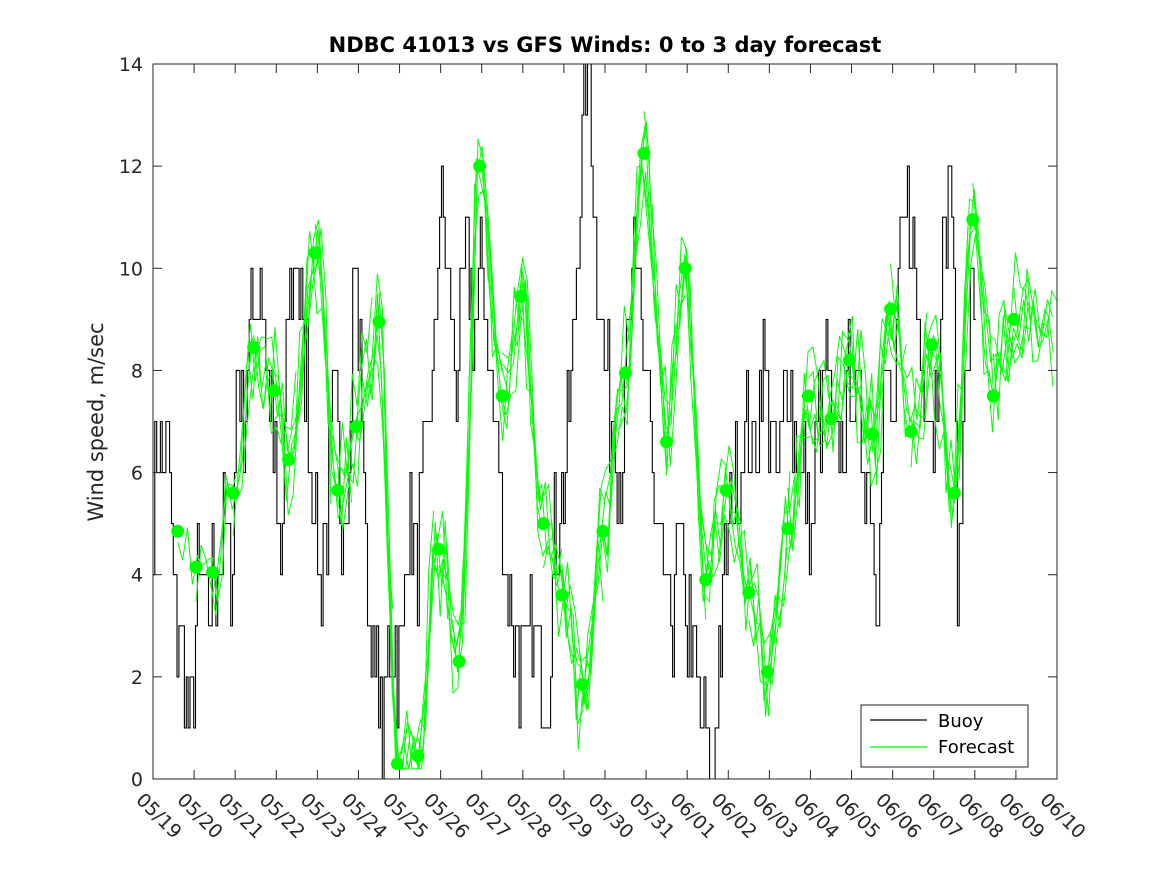  What do you see at coordinates (137, 678) in the screenshot?
I see `y-tick-label: 2` at bounding box center [137, 678].